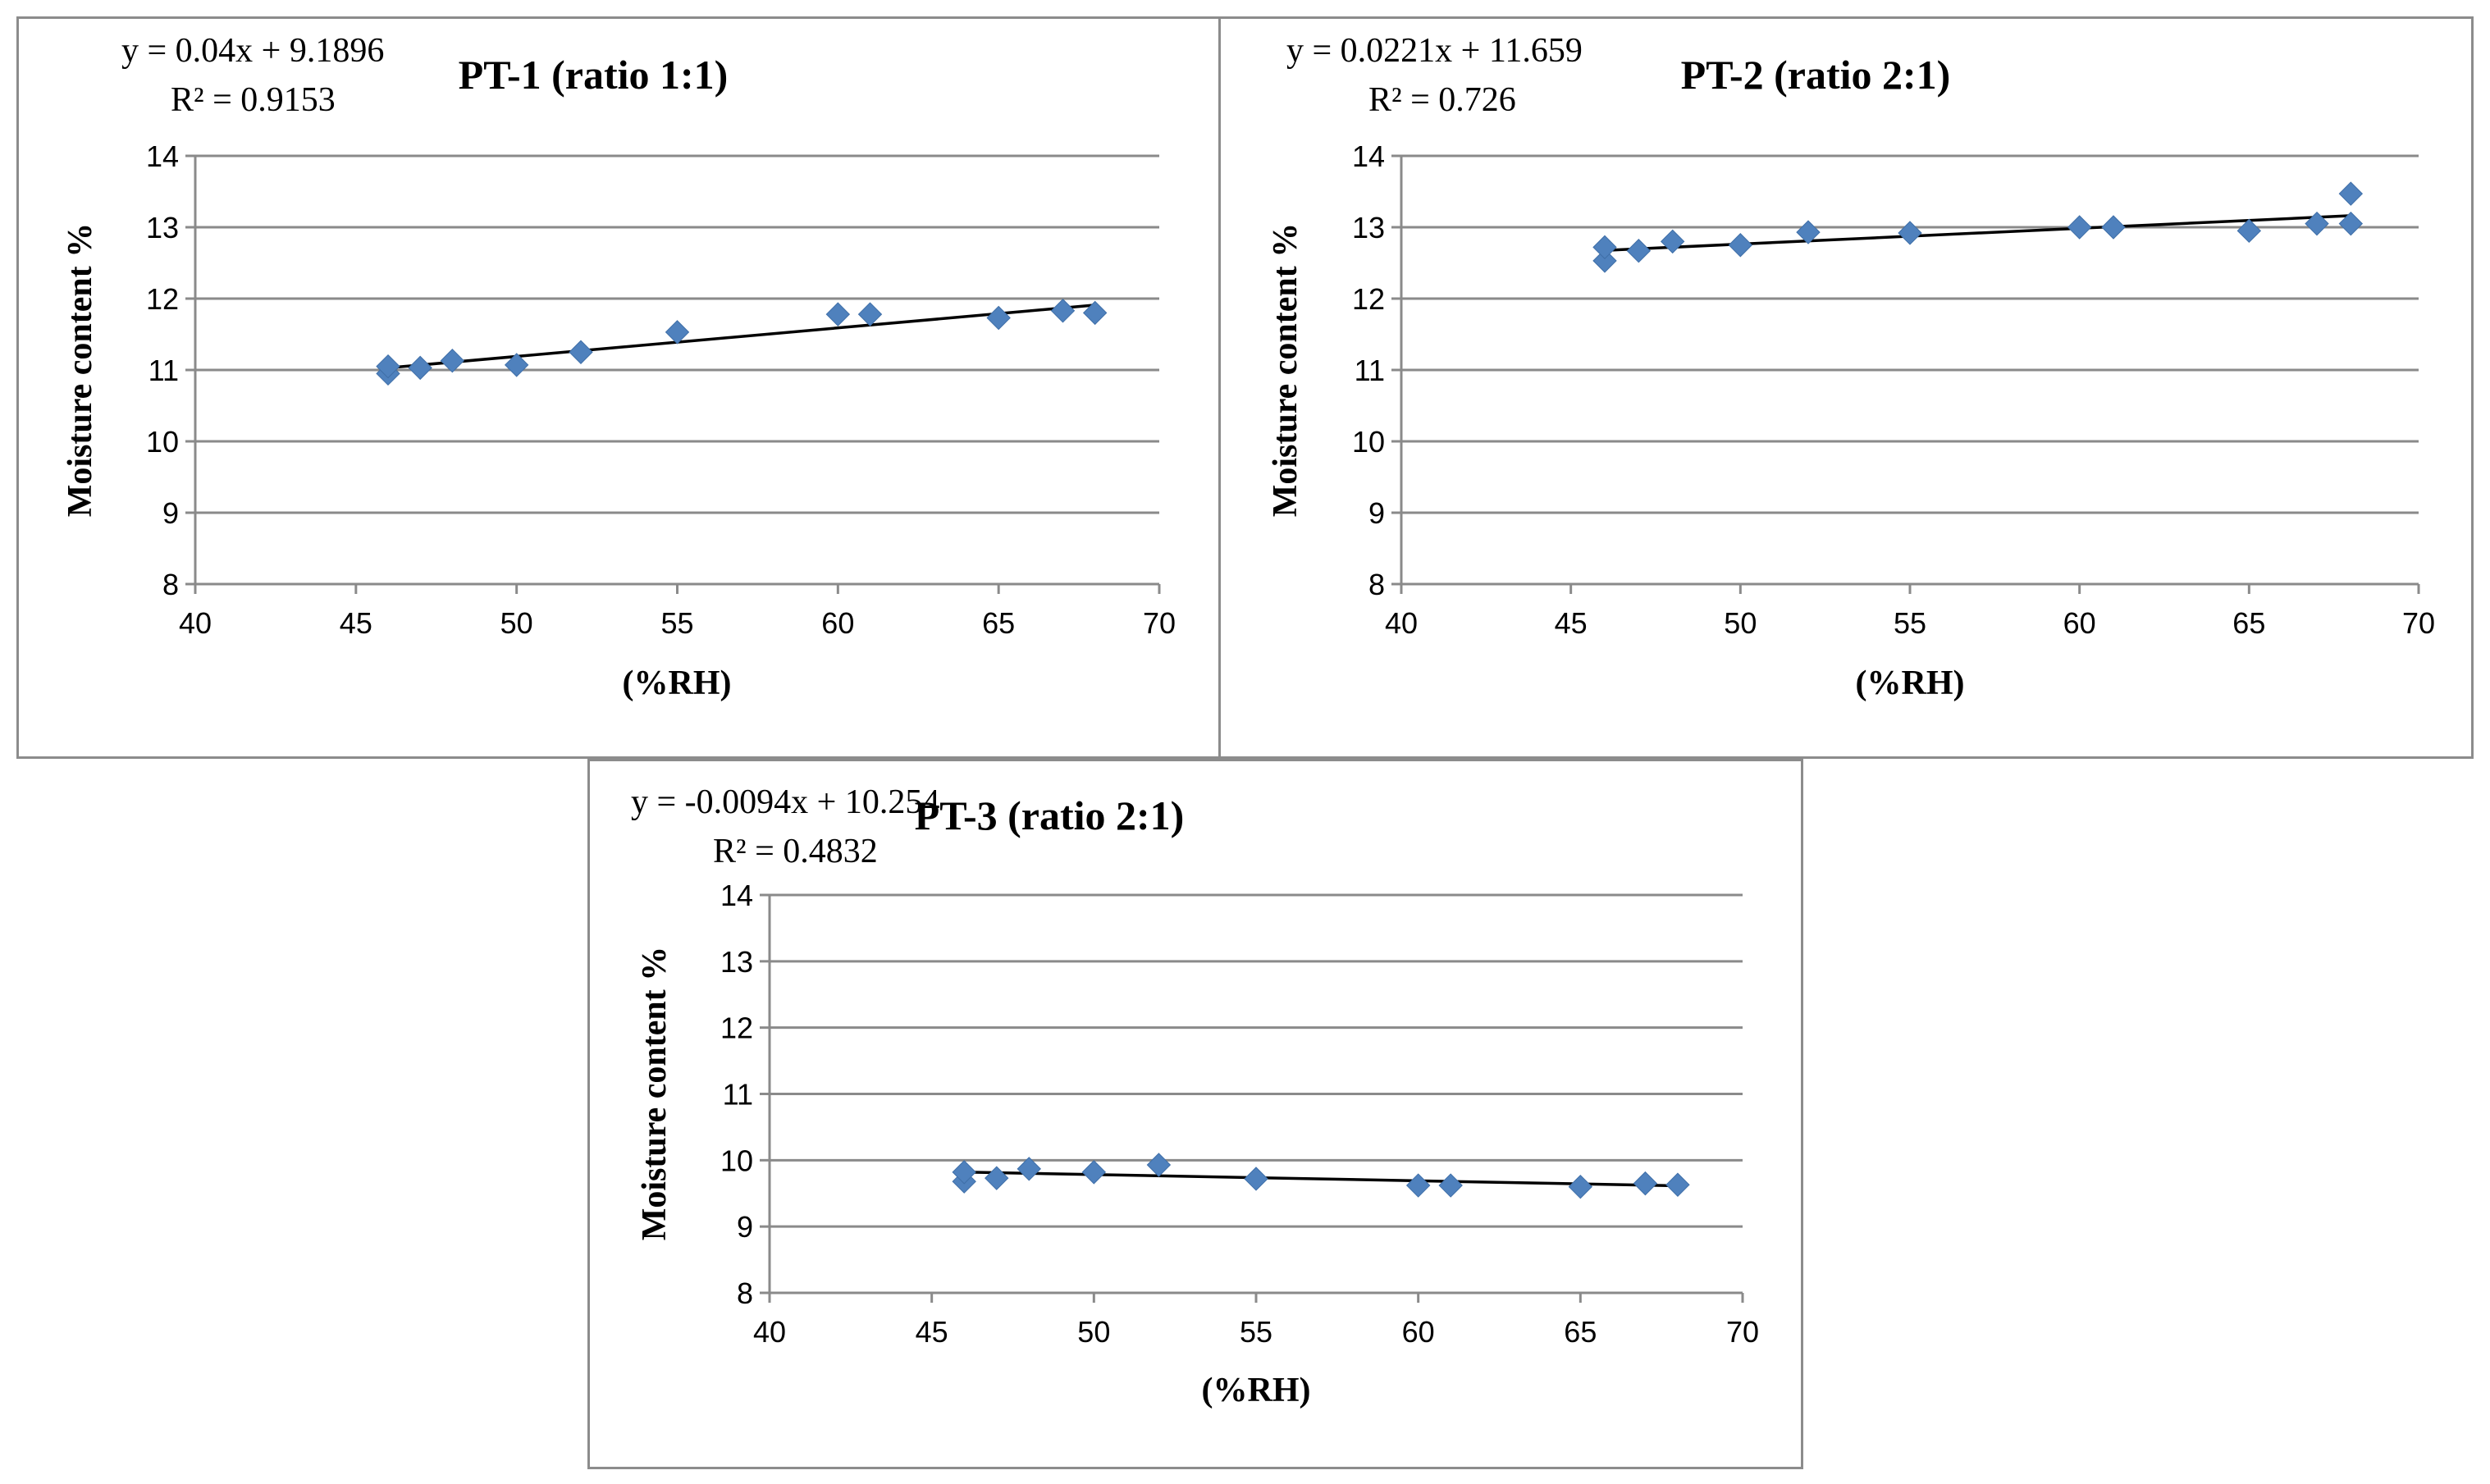 This screenshot has height=1484, width=2490. I want to click on trendline-equation: y = -0.0094x + 10.254, so click(785, 802).